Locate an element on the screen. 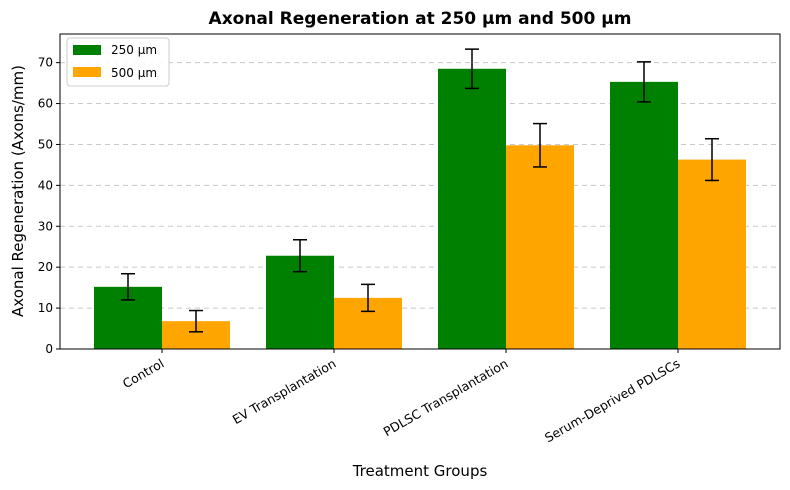 Image resolution: width=790 pixels, height=490 pixels. y-tick-label: 50 is located at coordinates (45, 144).